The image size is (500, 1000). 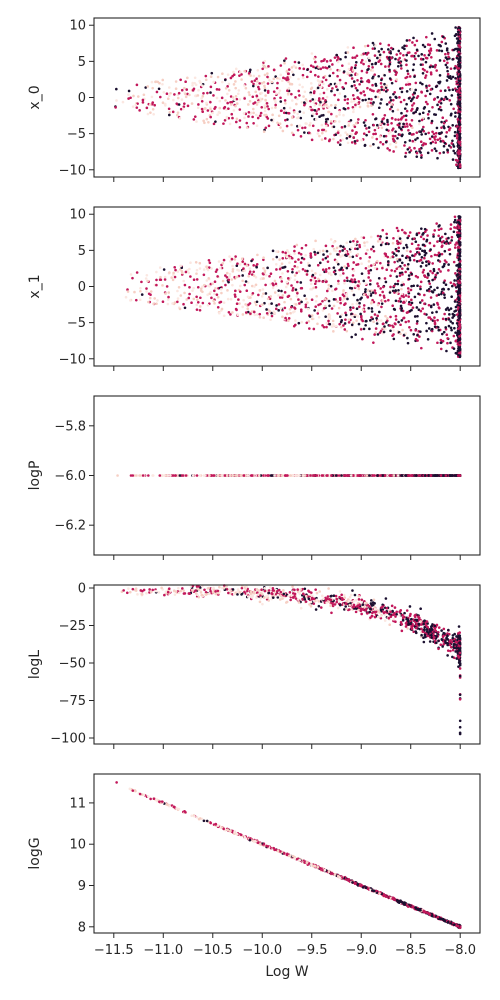 I want to click on y-tick-label: −6.0, so click(x=70, y=476).